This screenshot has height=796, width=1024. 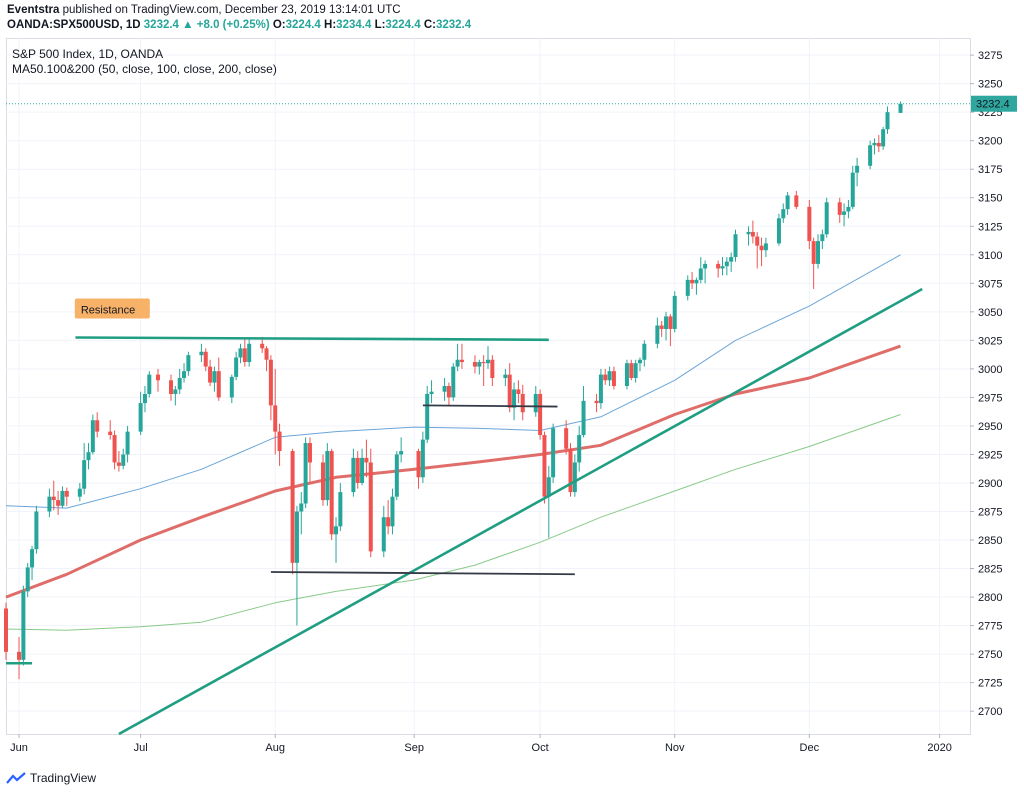 What do you see at coordinates (990, 56) in the screenshot?
I see `y-tick-label: 3275` at bounding box center [990, 56].